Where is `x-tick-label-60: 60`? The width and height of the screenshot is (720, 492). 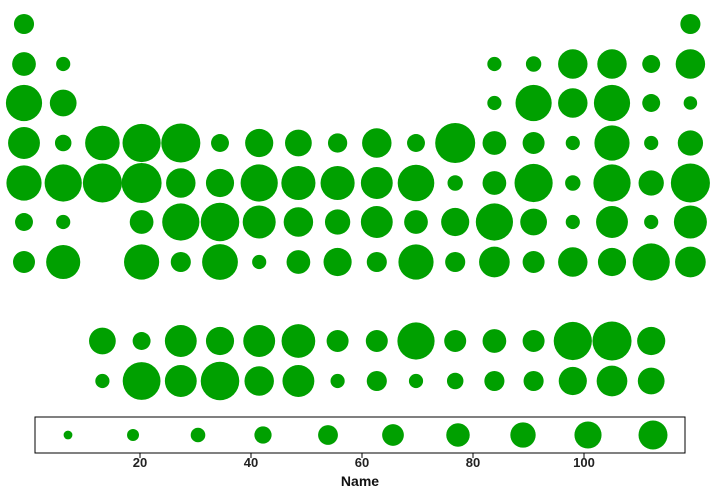 x-tick-label-60: 60 is located at coordinates (362, 462).